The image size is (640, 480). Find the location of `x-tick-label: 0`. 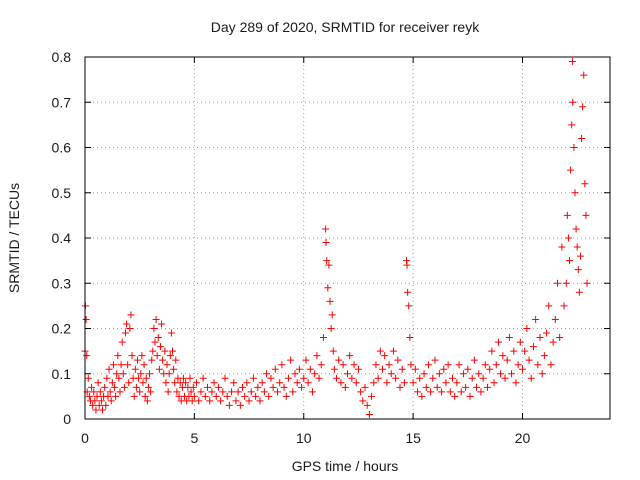

x-tick-label: 0 is located at coordinates (85, 438).